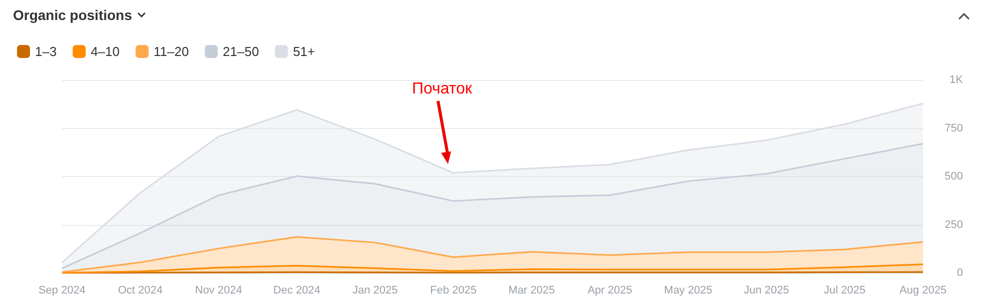 This screenshot has height=307, width=991. What do you see at coordinates (953, 224) in the screenshot?
I see `y-tick-label: 250` at bounding box center [953, 224].